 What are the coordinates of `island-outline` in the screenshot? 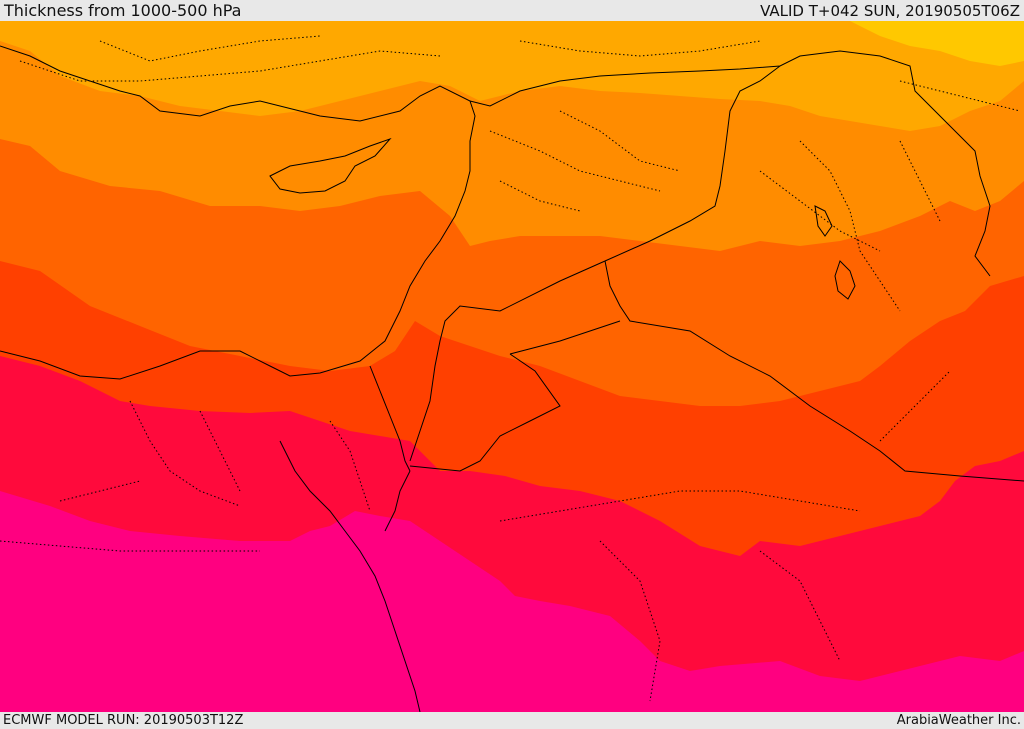 It's located at (823, 221).